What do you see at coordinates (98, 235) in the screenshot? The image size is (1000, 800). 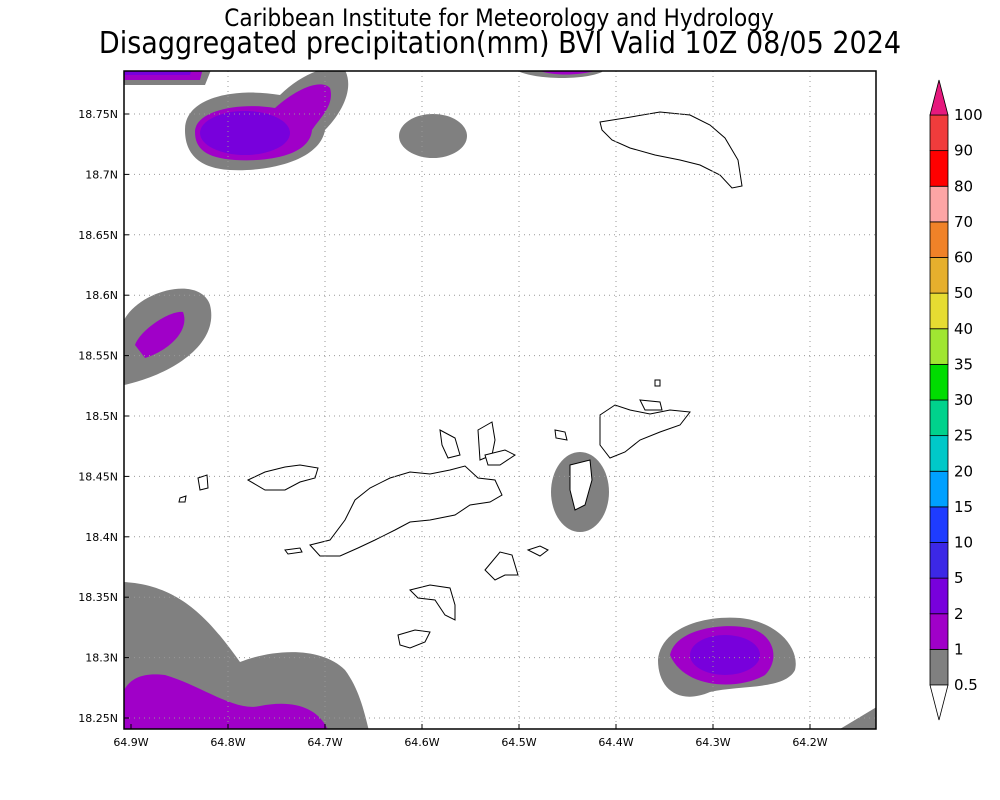 I see `lat-label: 18.65N` at bounding box center [98, 235].